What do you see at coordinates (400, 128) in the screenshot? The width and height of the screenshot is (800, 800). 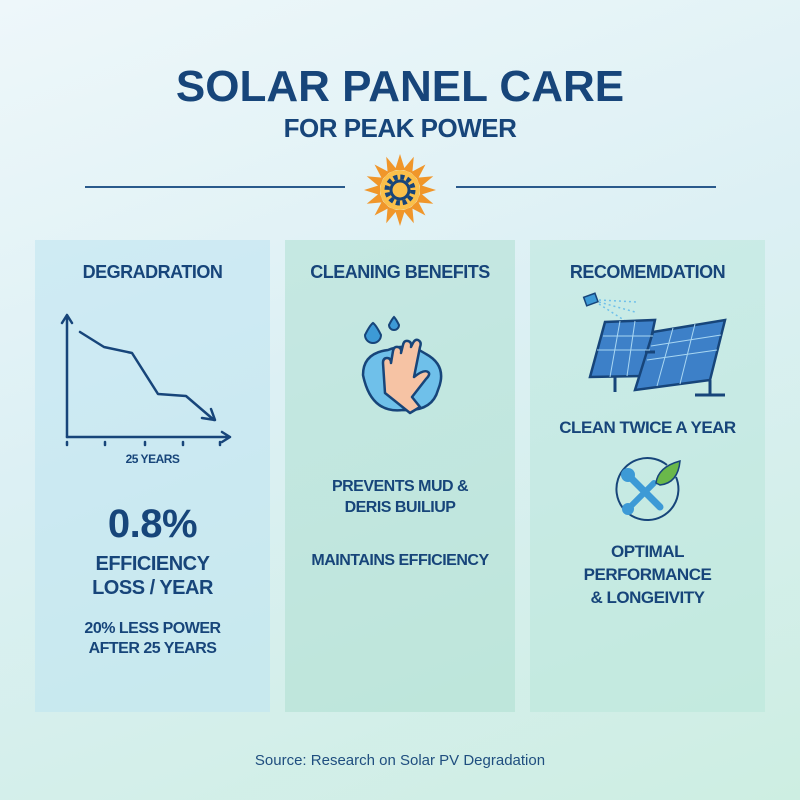 I see `page-subtitle: FOR PEAK POWER` at bounding box center [400, 128].